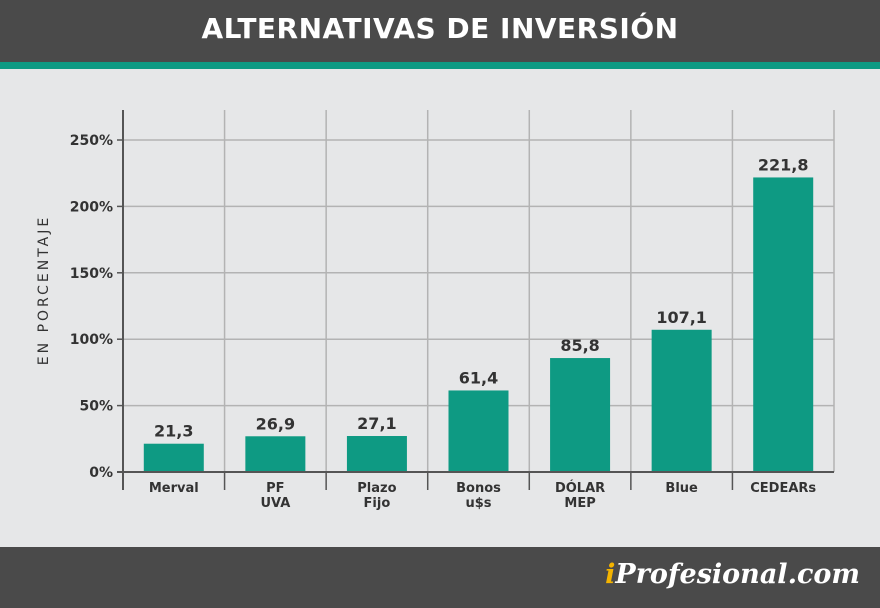 The image size is (880, 608). I want to click on y-tick-label: 200%, so click(91, 207).